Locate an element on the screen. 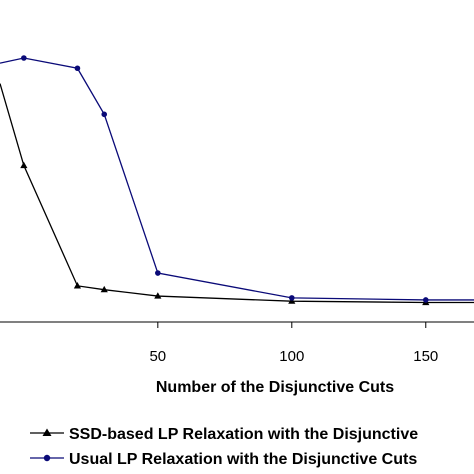  x-tick-label: 100 is located at coordinates (291, 356).